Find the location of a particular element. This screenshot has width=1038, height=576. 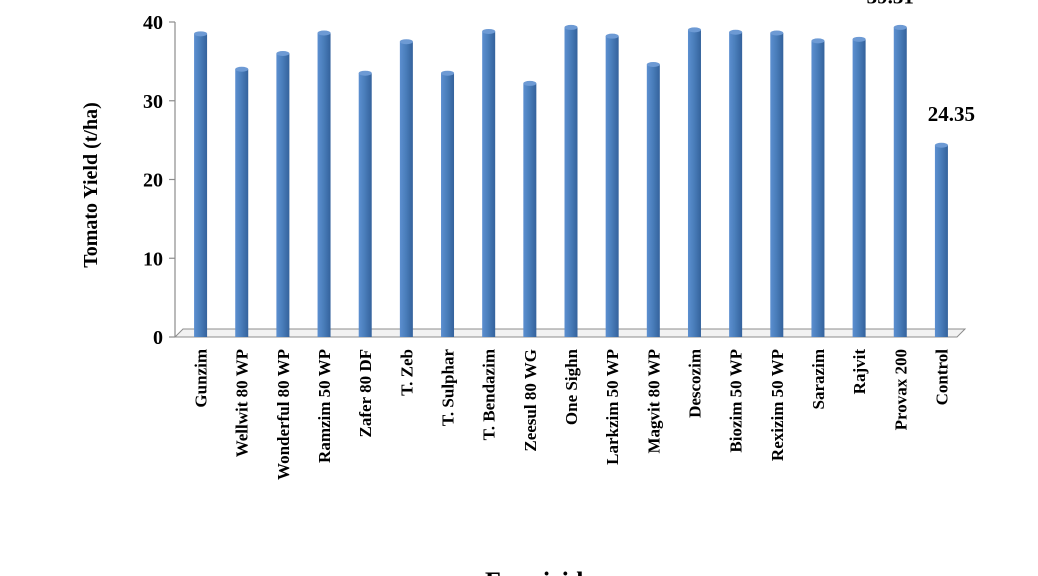

bar-control is located at coordinates (941, 239).